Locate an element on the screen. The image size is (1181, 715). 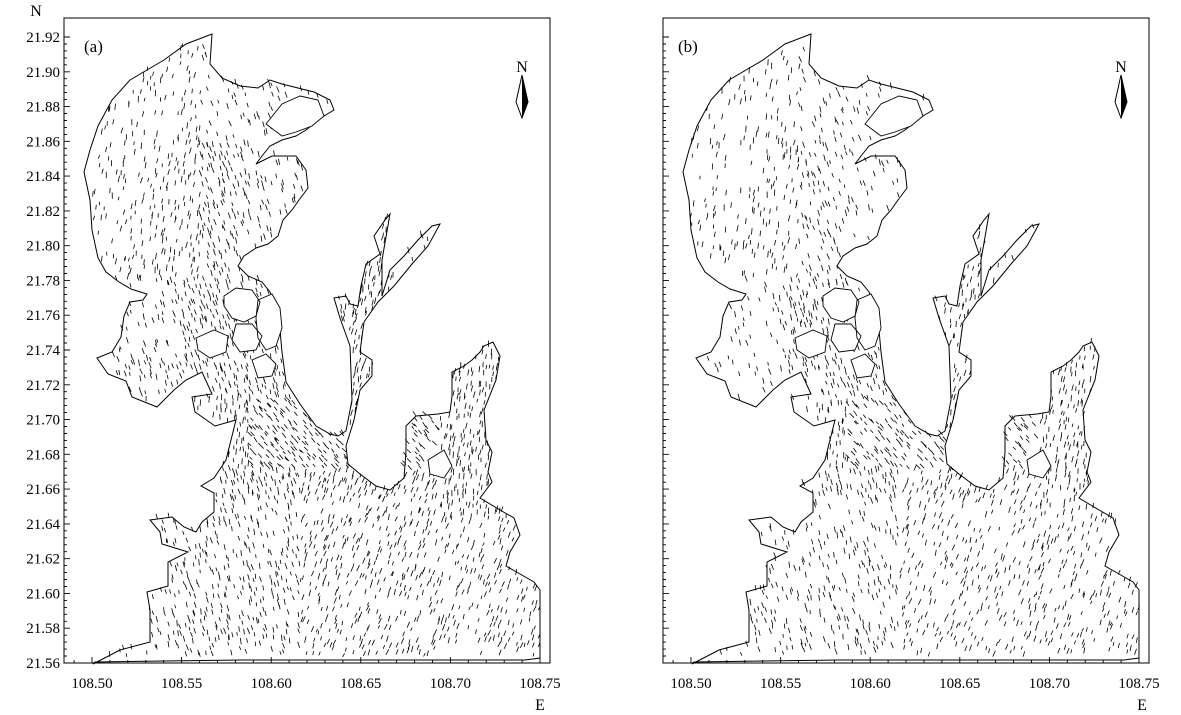
panel-label: (b) is located at coordinates (688, 46).